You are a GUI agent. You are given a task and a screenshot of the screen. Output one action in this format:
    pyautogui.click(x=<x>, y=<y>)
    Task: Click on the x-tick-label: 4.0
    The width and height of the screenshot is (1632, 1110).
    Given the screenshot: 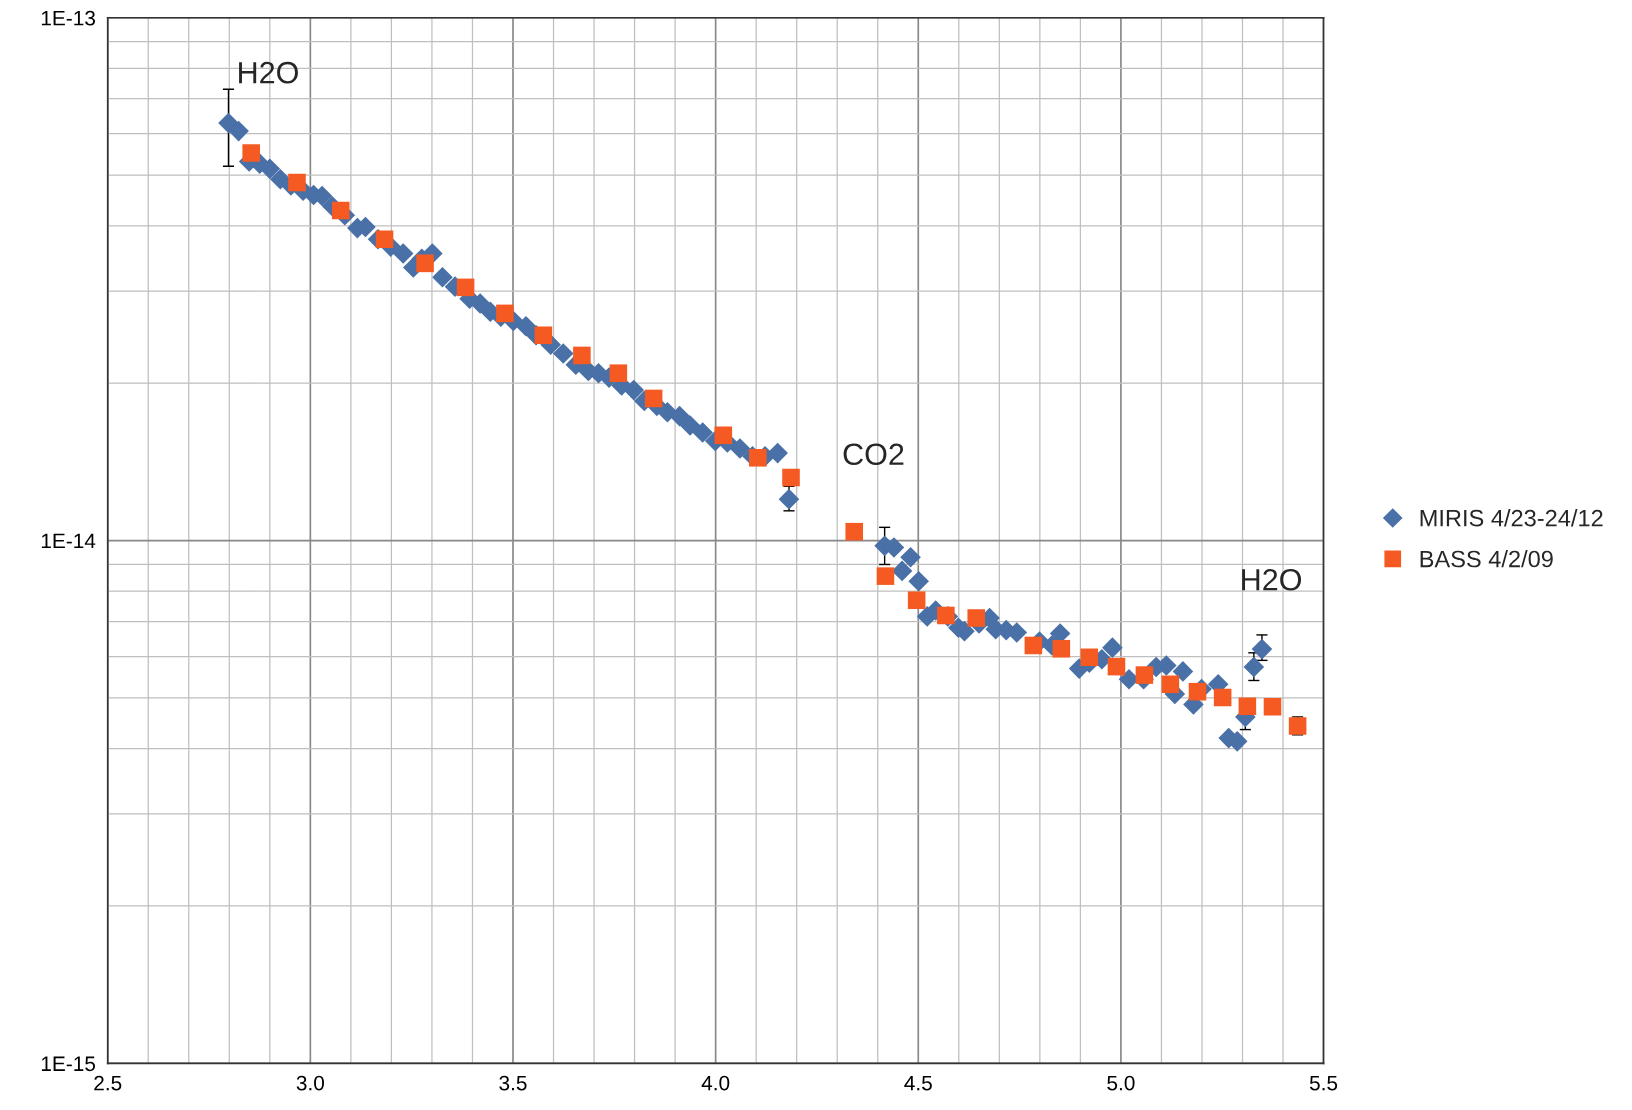 What is the action you would take?
    pyautogui.click(x=715, y=1083)
    